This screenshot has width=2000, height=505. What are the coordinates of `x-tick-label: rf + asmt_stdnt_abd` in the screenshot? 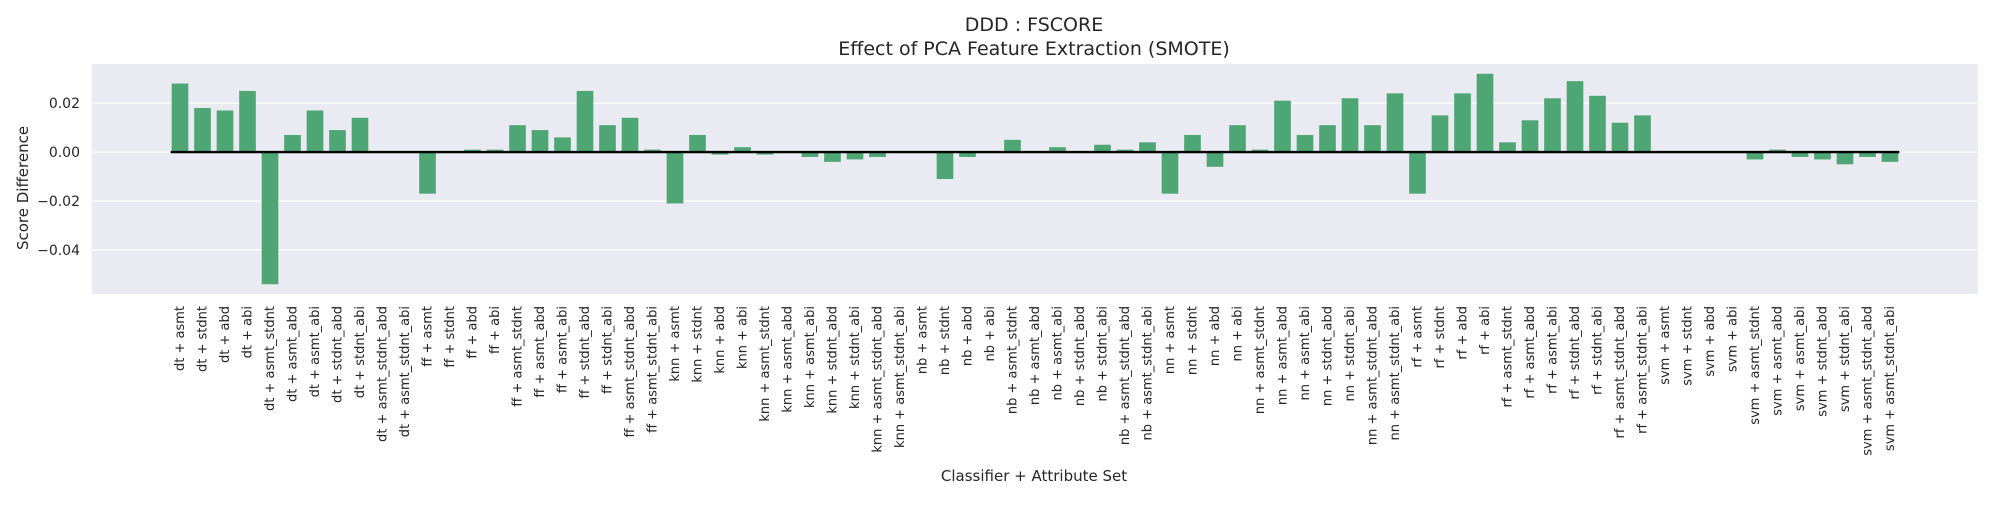 It's located at (1620, 372).